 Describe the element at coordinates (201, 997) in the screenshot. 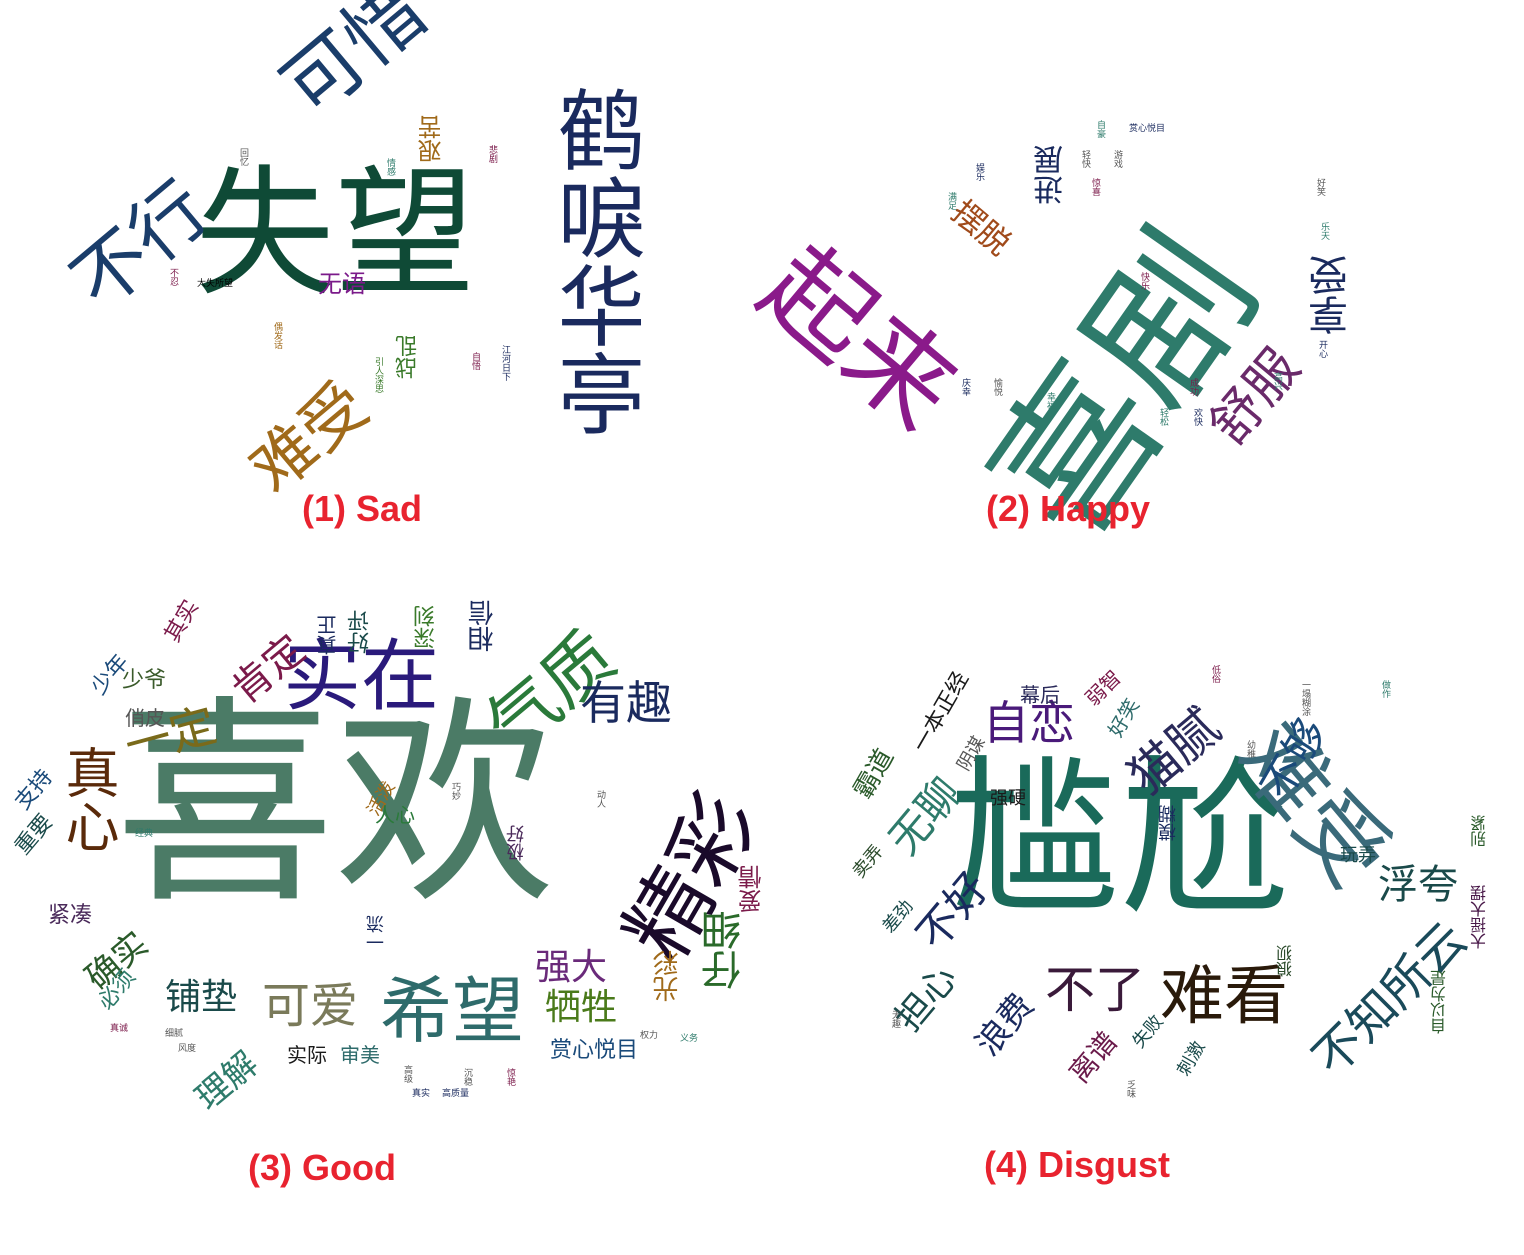

I see `cloud-word: 铺垫` at that location.